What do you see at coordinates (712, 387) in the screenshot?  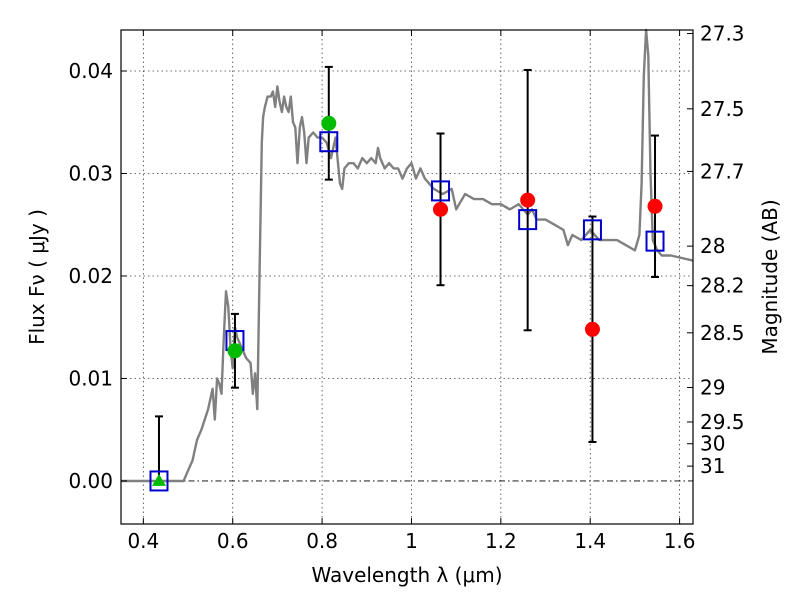 I see `magnitude-tick-label: 29` at bounding box center [712, 387].